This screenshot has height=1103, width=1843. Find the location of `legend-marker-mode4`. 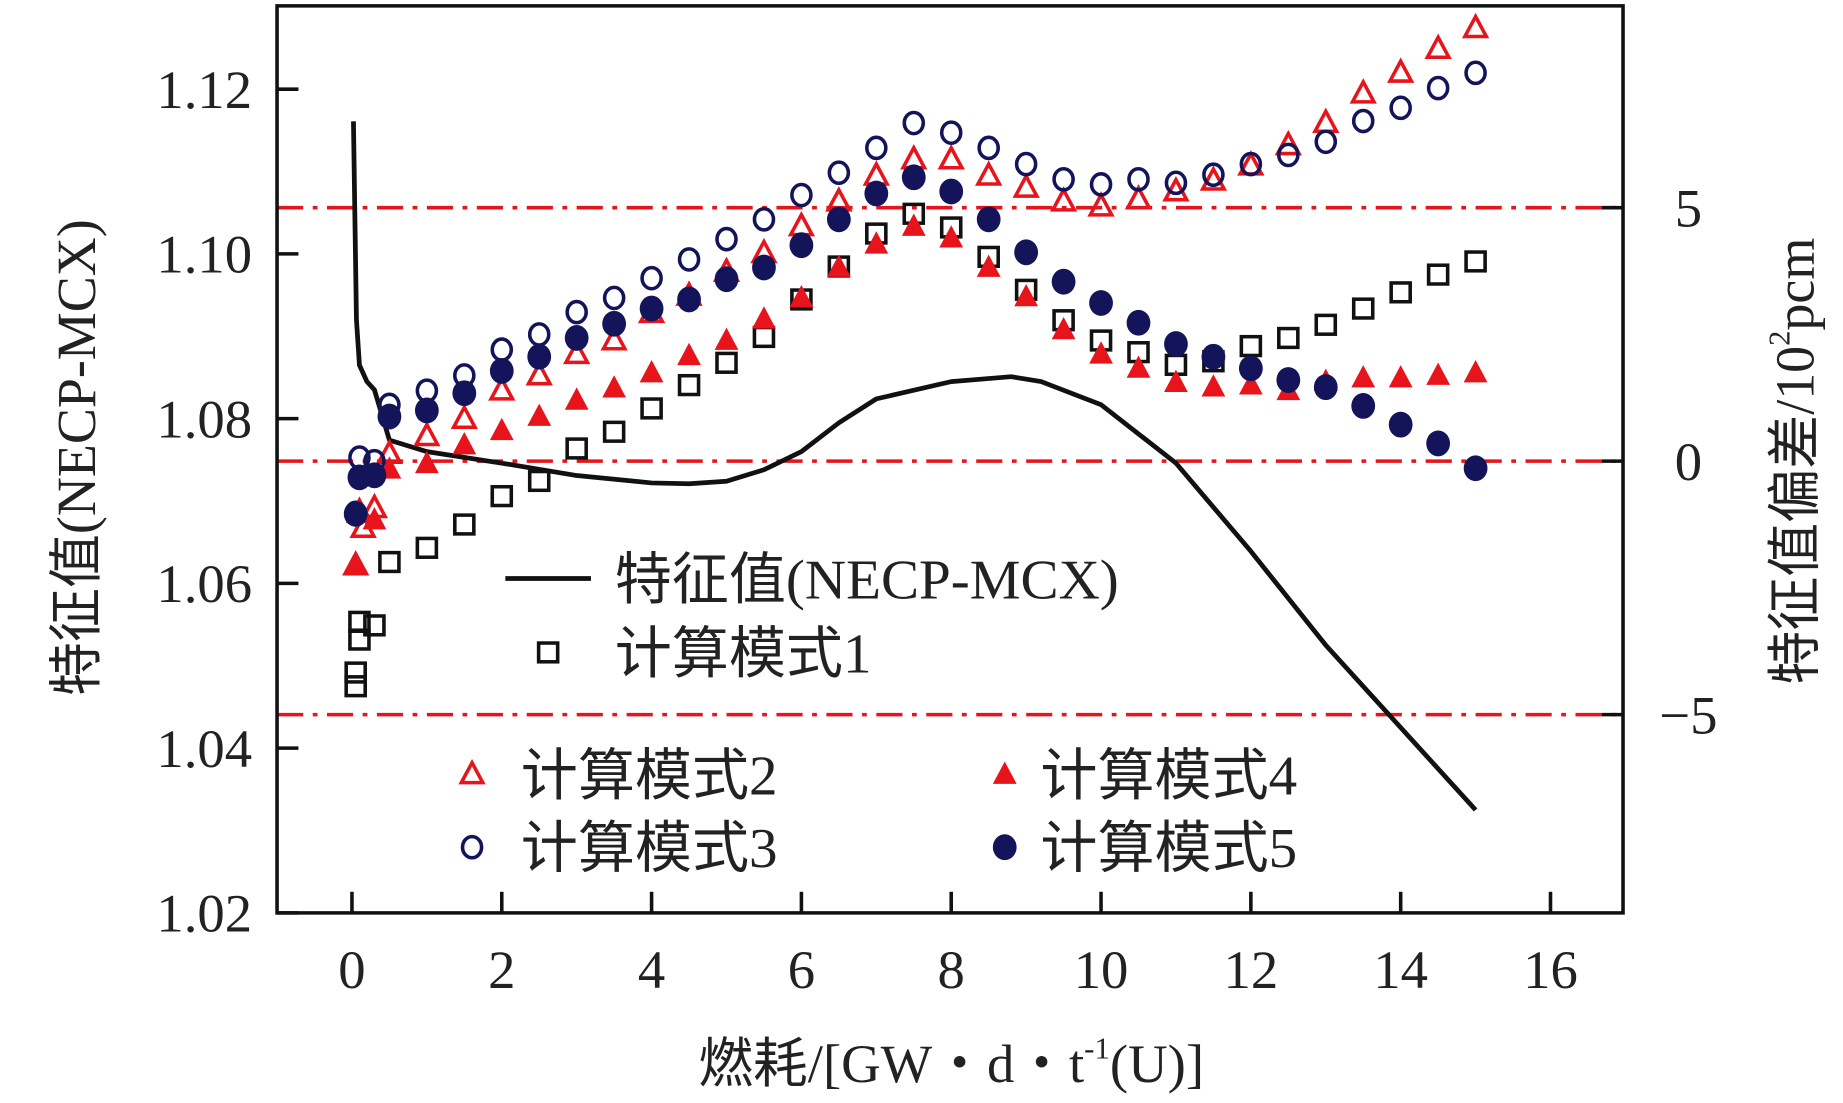

legend-marker-mode4 is located at coordinates (1004, 772).